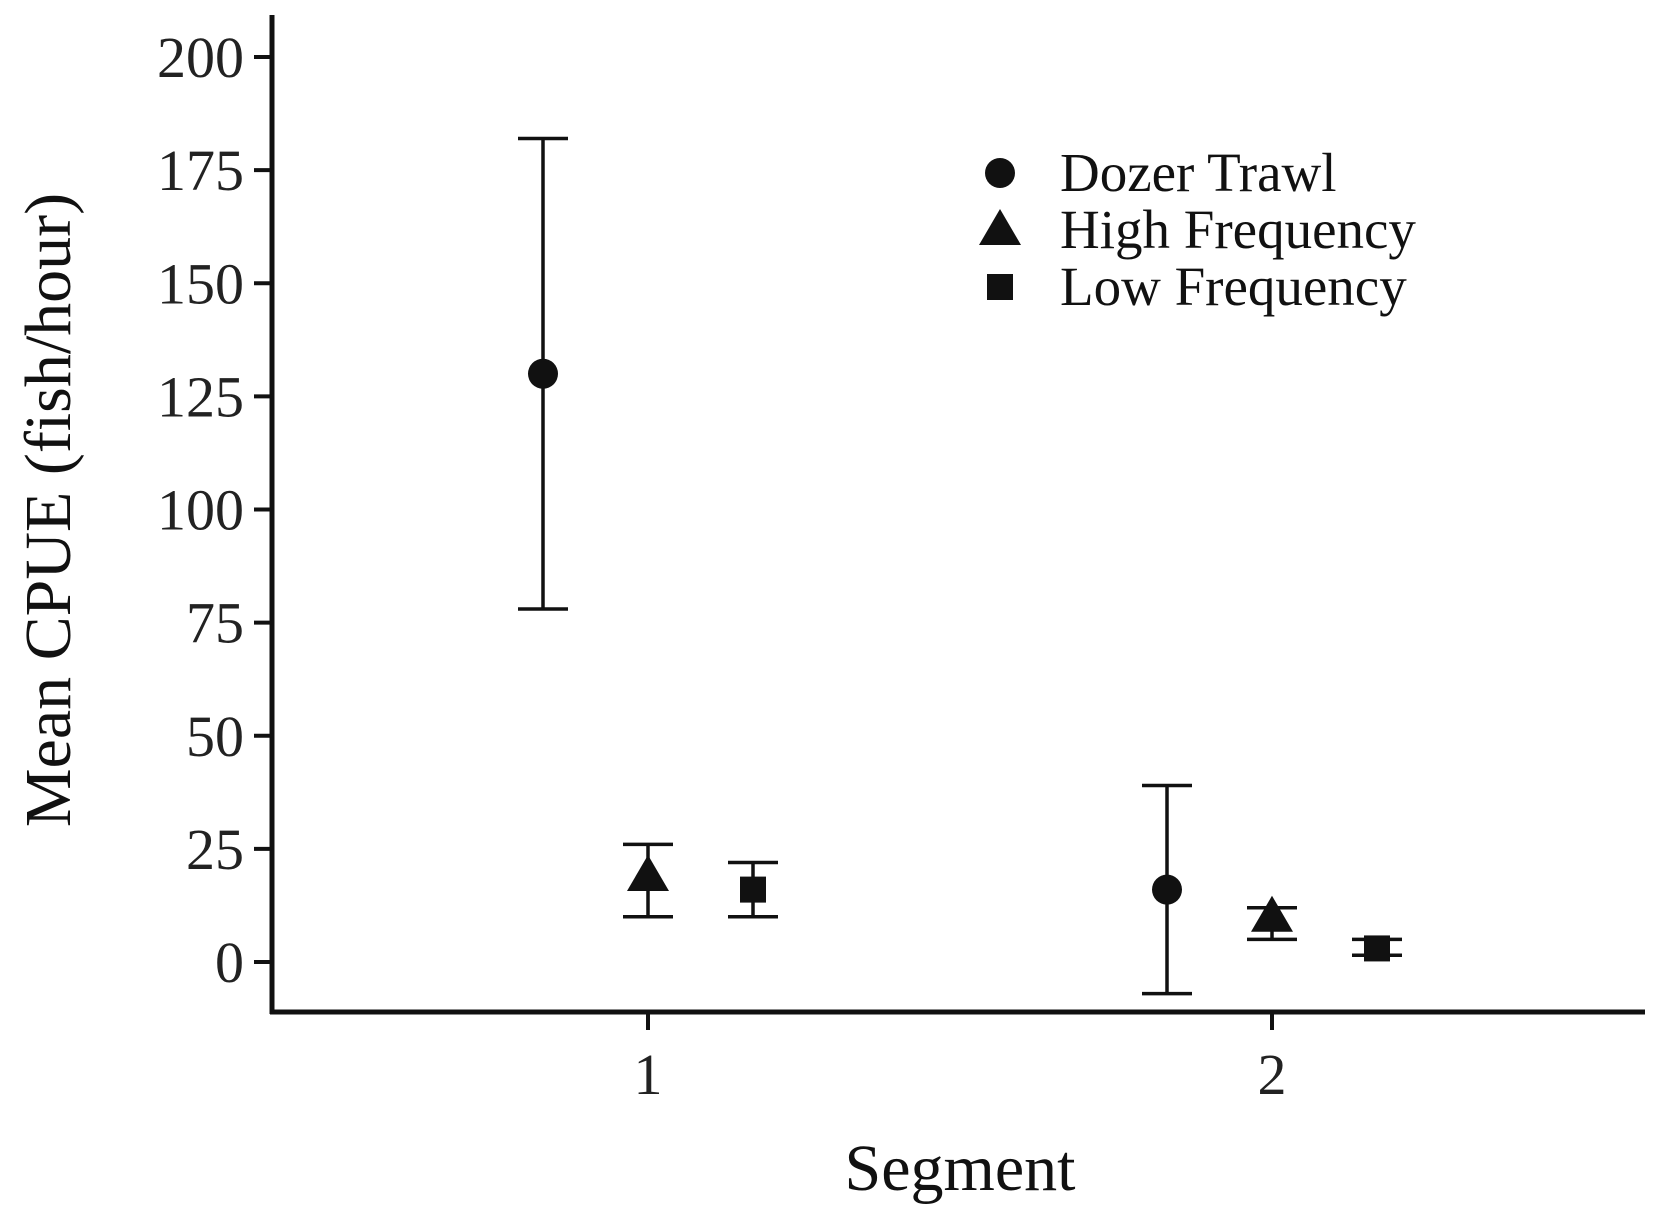 This screenshot has width=1654, height=1227. What do you see at coordinates (1198, 172) in the screenshot?
I see `legend-label-dozer-trawl: Dozer Trawl` at bounding box center [1198, 172].